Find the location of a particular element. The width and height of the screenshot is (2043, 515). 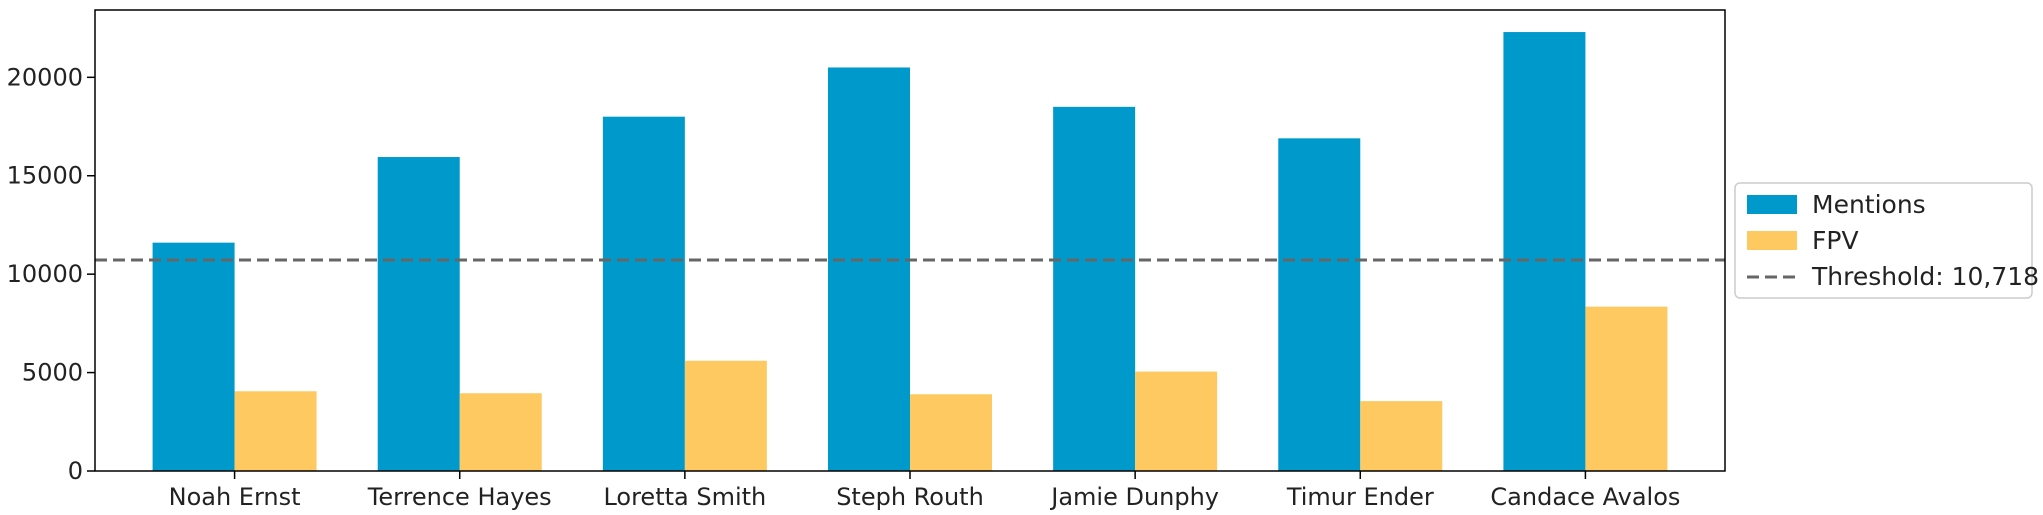

x-tick-label: Steph Routh is located at coordinates (910, 497).